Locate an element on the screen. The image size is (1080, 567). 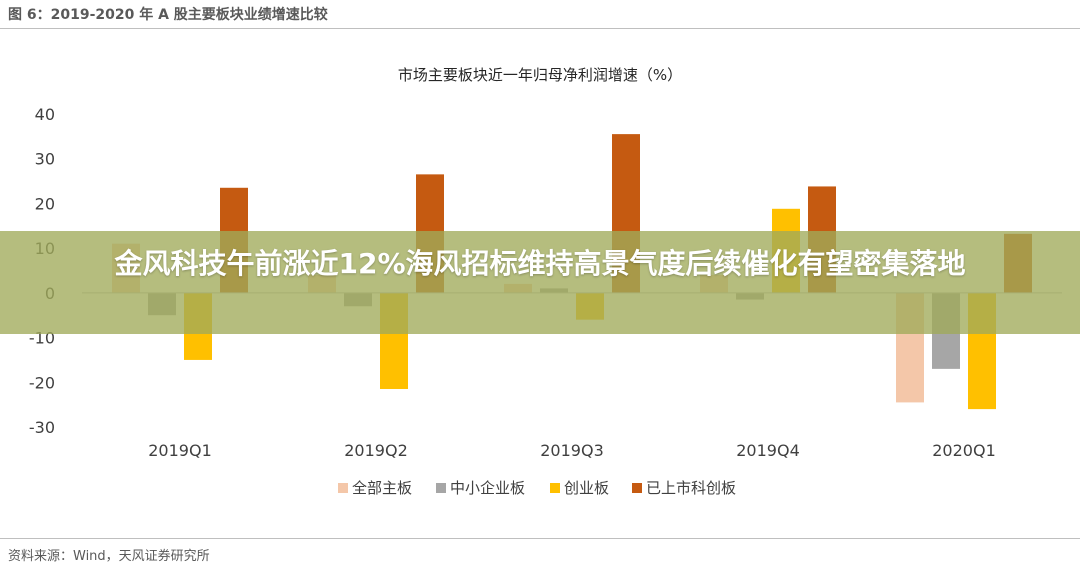
x-tick-label: 2020Q1 is located at coordinates (964, 450).